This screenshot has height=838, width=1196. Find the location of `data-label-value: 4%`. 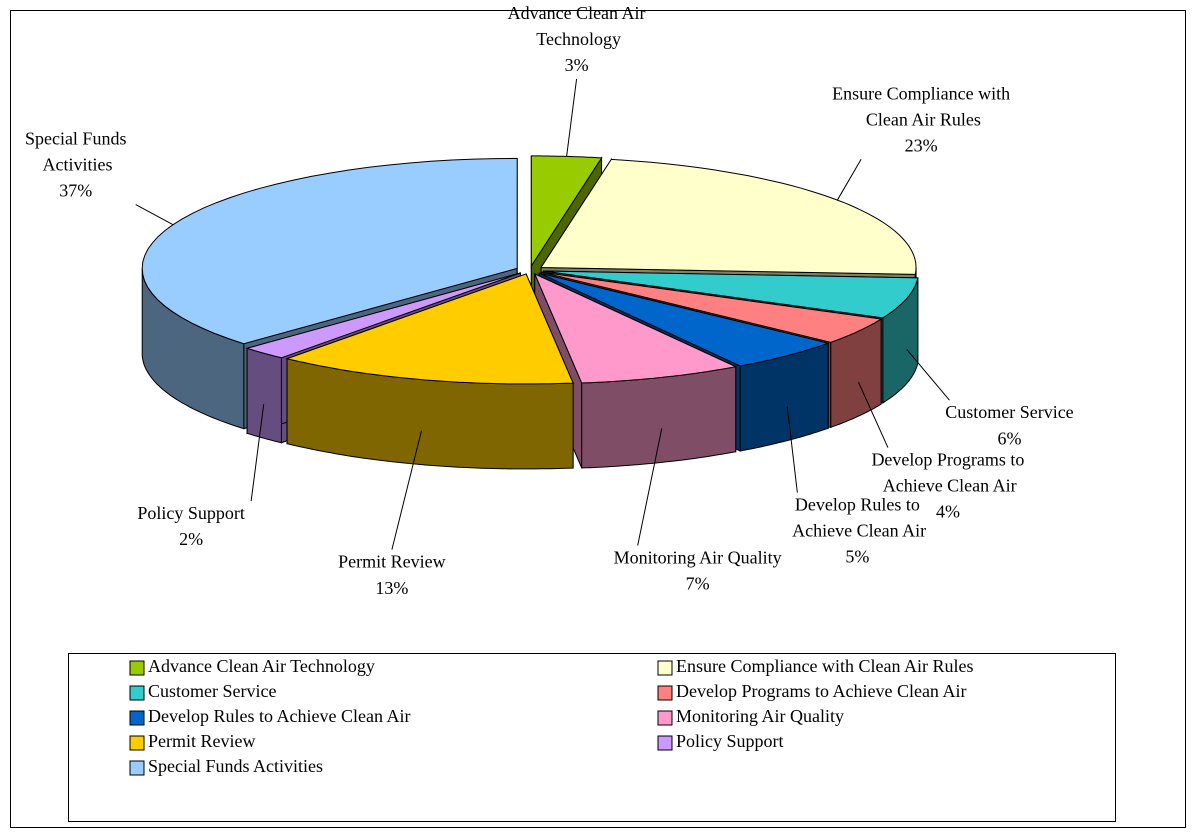

data-label-value: 4% is located at coordinates (948, 512).